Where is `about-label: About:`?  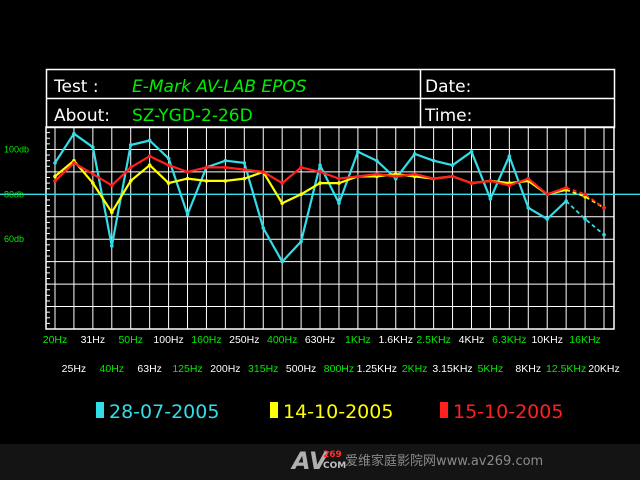 about-label: About: is located at coordinates (82, 116).